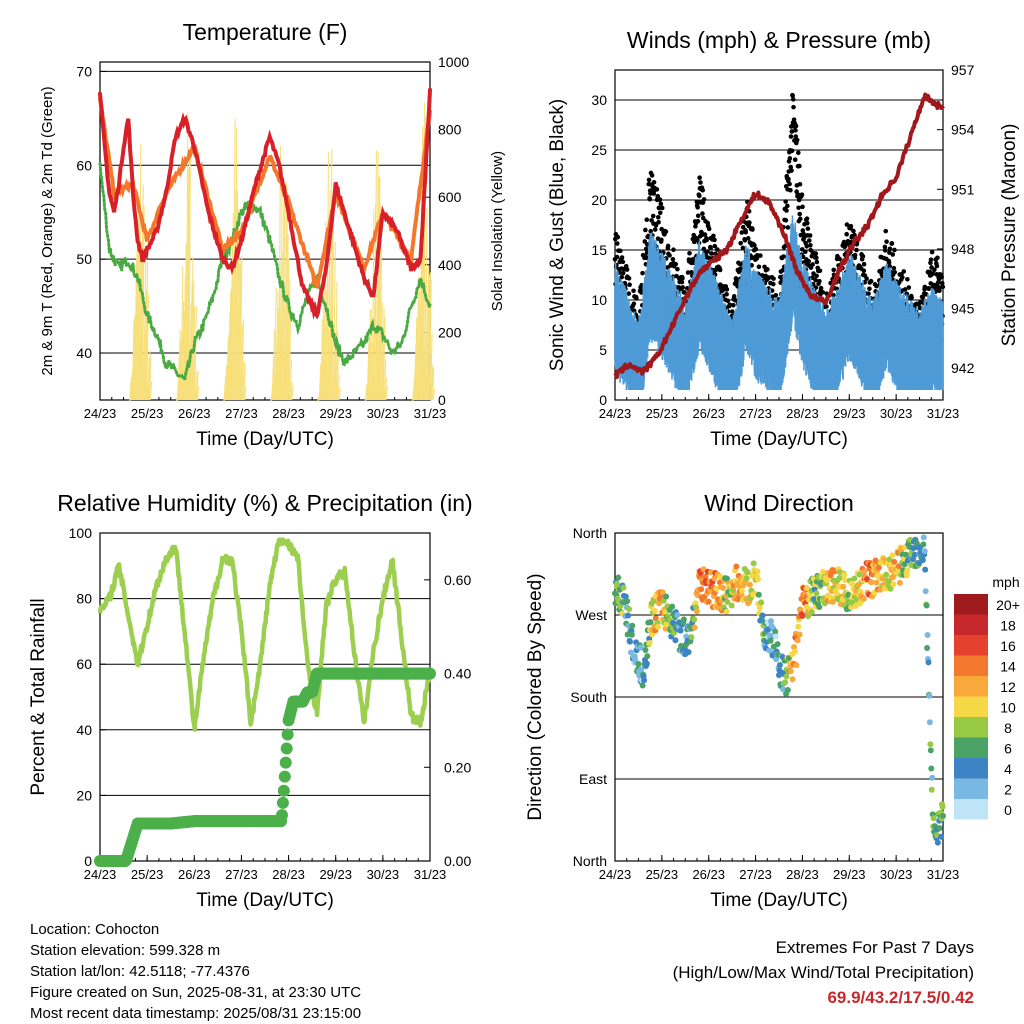  I want to click on y2-axis-title: Solar Insolation (Yellow), so click(497, 231).